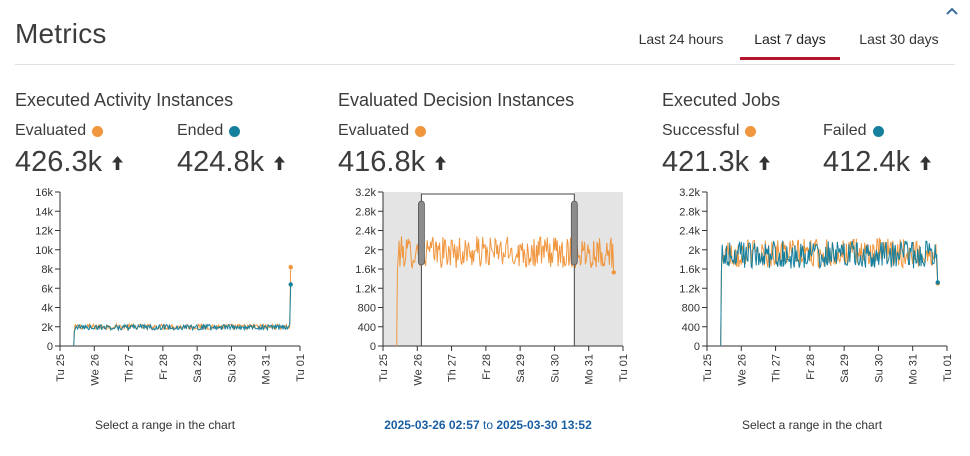 This screenshot has width=970, height=456. Describe the element at coordinates (899, 39) in the screenshot. I see `tab-last-30-days: Last 30 days` at that location.